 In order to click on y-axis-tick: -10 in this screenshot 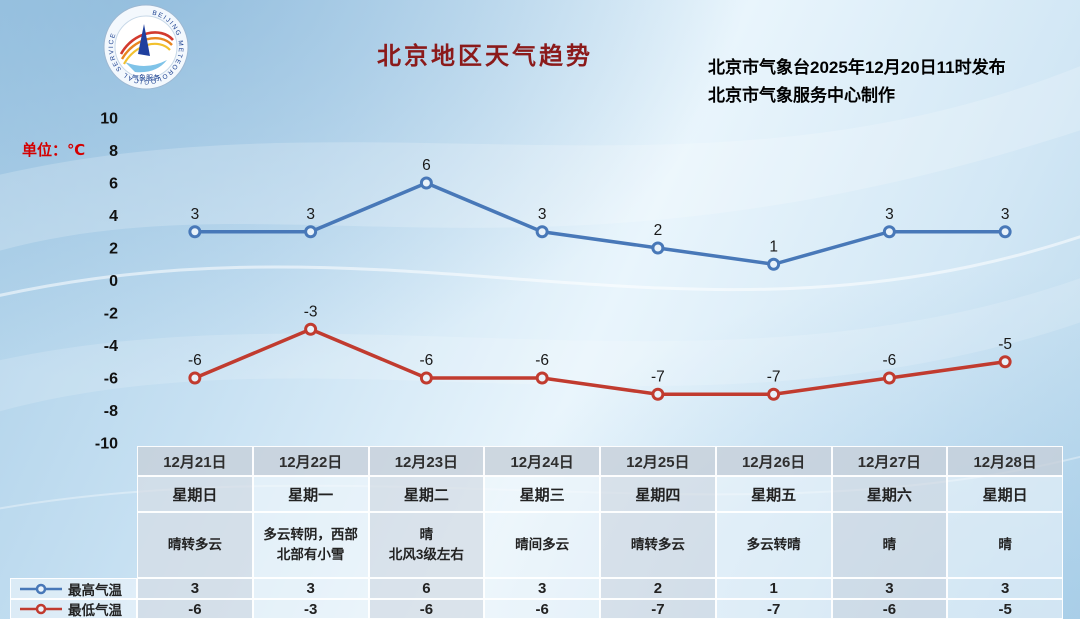, I will do `click(106, 444)`.